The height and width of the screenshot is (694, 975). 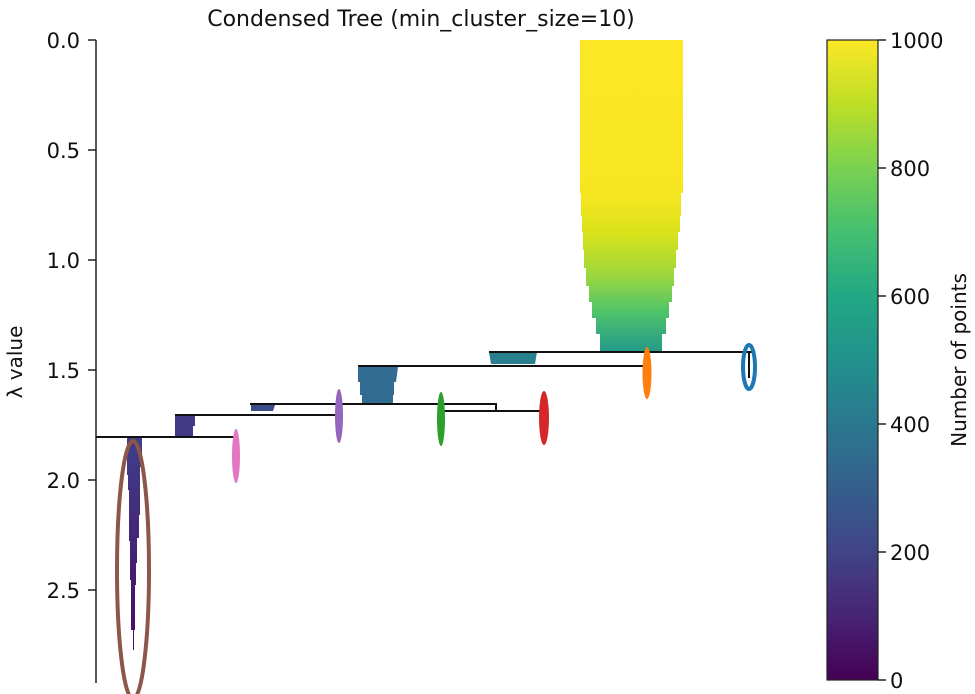 What do you see at coordinates (910, 297) in the screenshot?
I see `colorbar-tick-label: 600` at bounding box center [910, 297].